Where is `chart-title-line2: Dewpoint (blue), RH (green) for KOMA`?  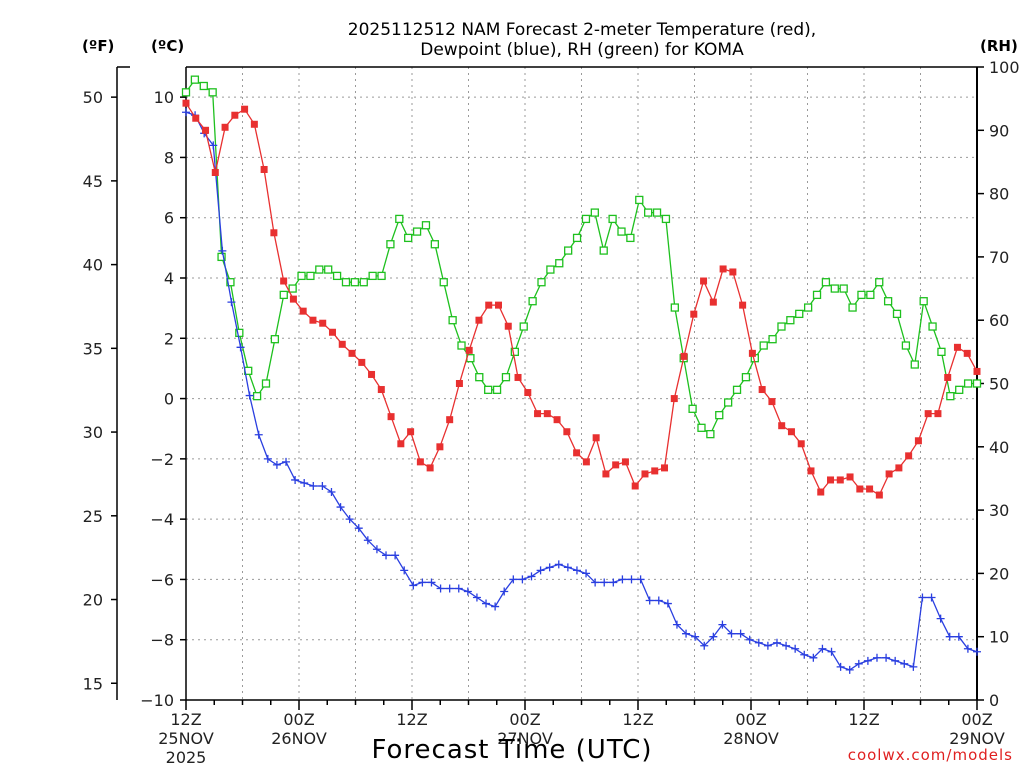 chart-title-line2: Dewpoint (blue), RH (green) for KOMA is located at coordinates (582, 50).